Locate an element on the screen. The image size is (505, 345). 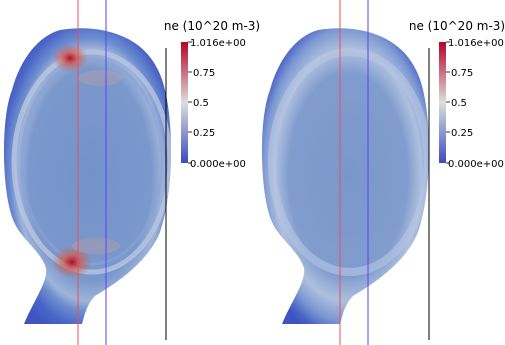
left-lower-hotspot is located at coordinates (72, 262).